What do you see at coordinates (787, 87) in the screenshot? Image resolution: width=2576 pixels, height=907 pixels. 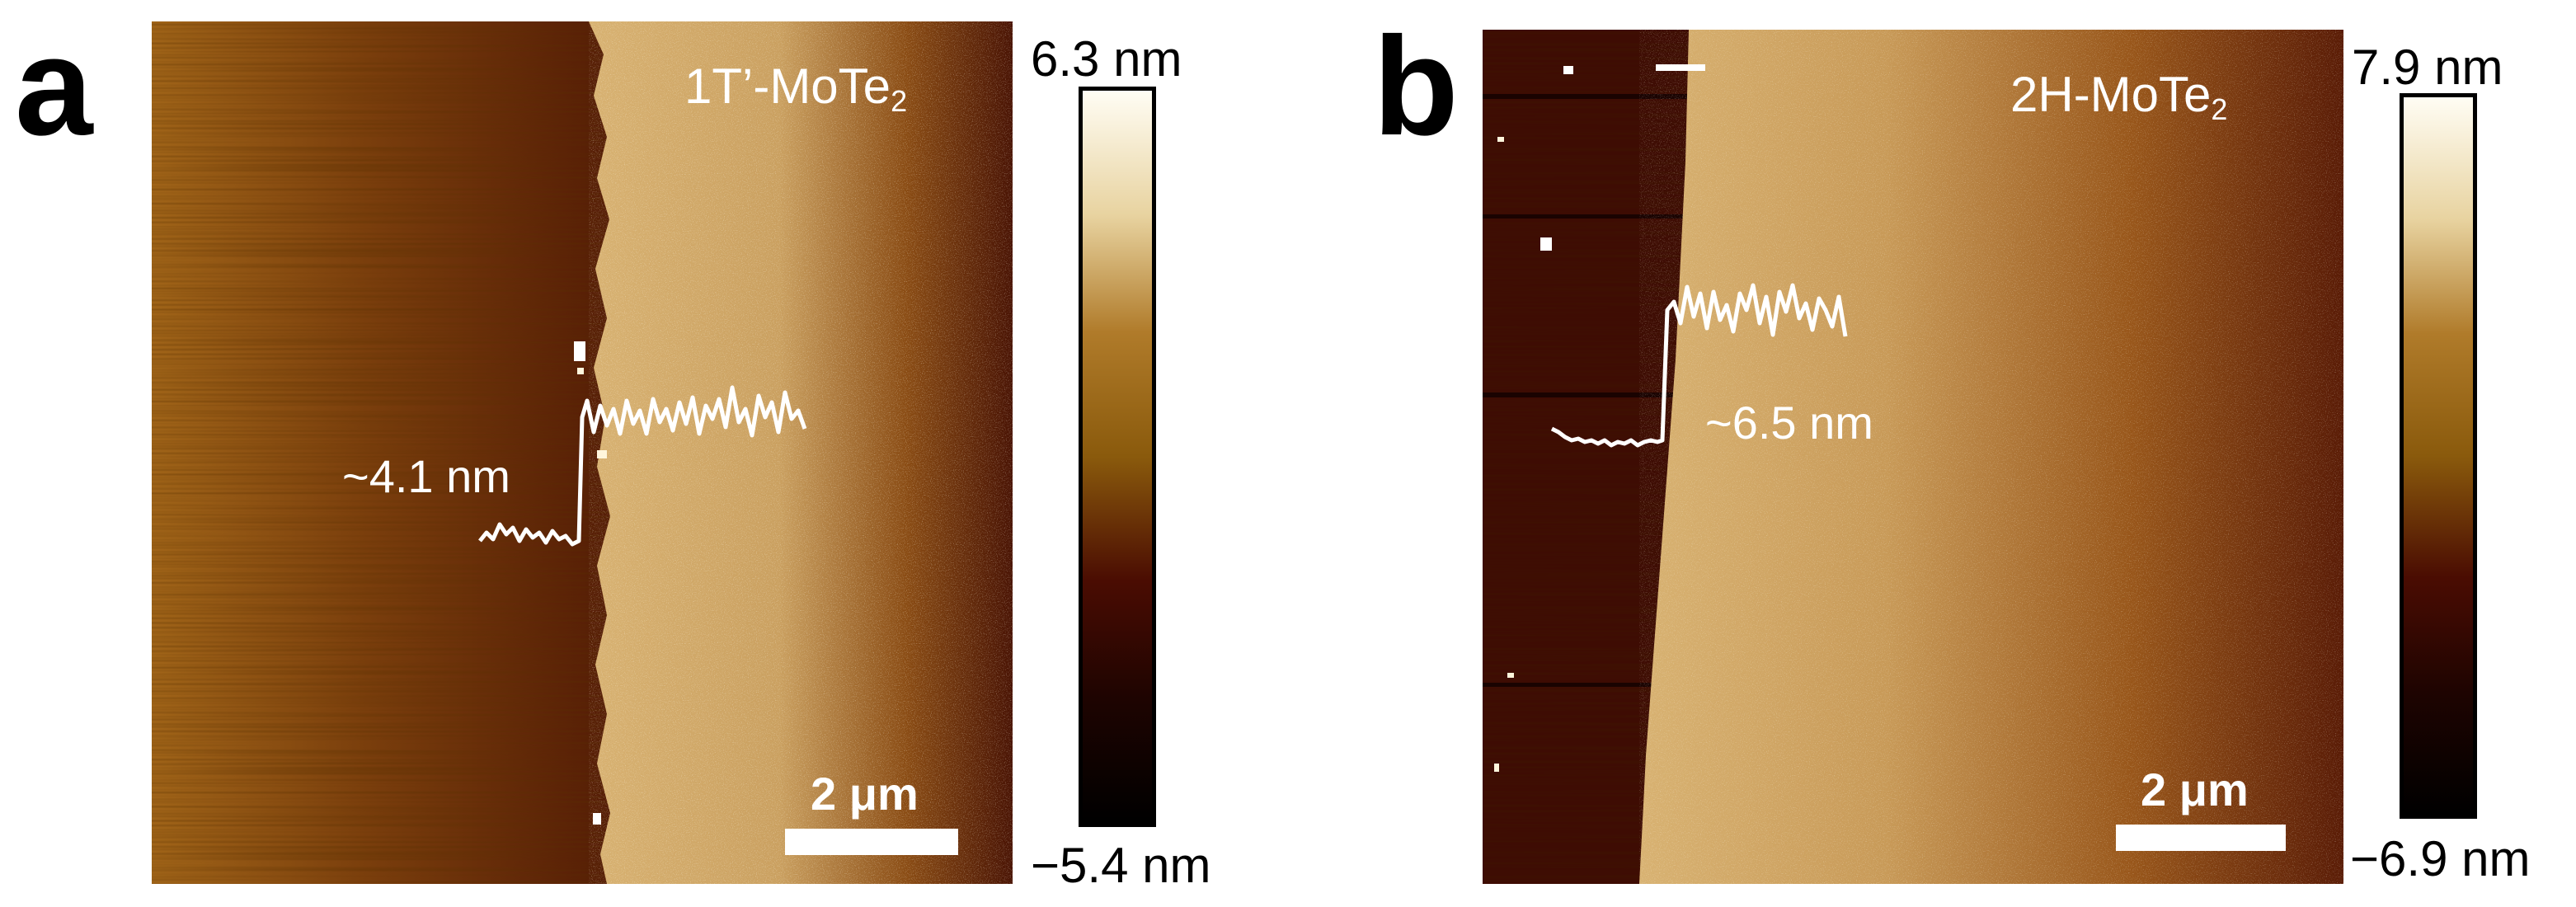 I see `material-formula-a: 1T’-MoTe` at bounding box center [787, 87].